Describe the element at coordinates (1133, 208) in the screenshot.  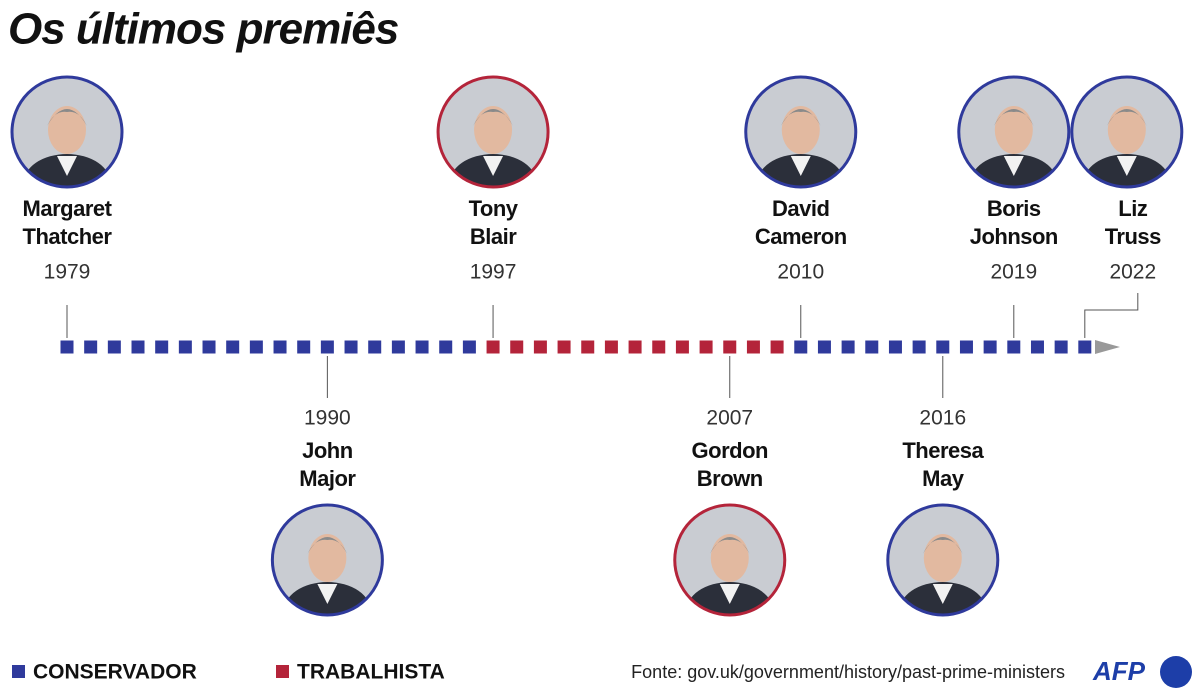
I see `name: Liz` at that location.